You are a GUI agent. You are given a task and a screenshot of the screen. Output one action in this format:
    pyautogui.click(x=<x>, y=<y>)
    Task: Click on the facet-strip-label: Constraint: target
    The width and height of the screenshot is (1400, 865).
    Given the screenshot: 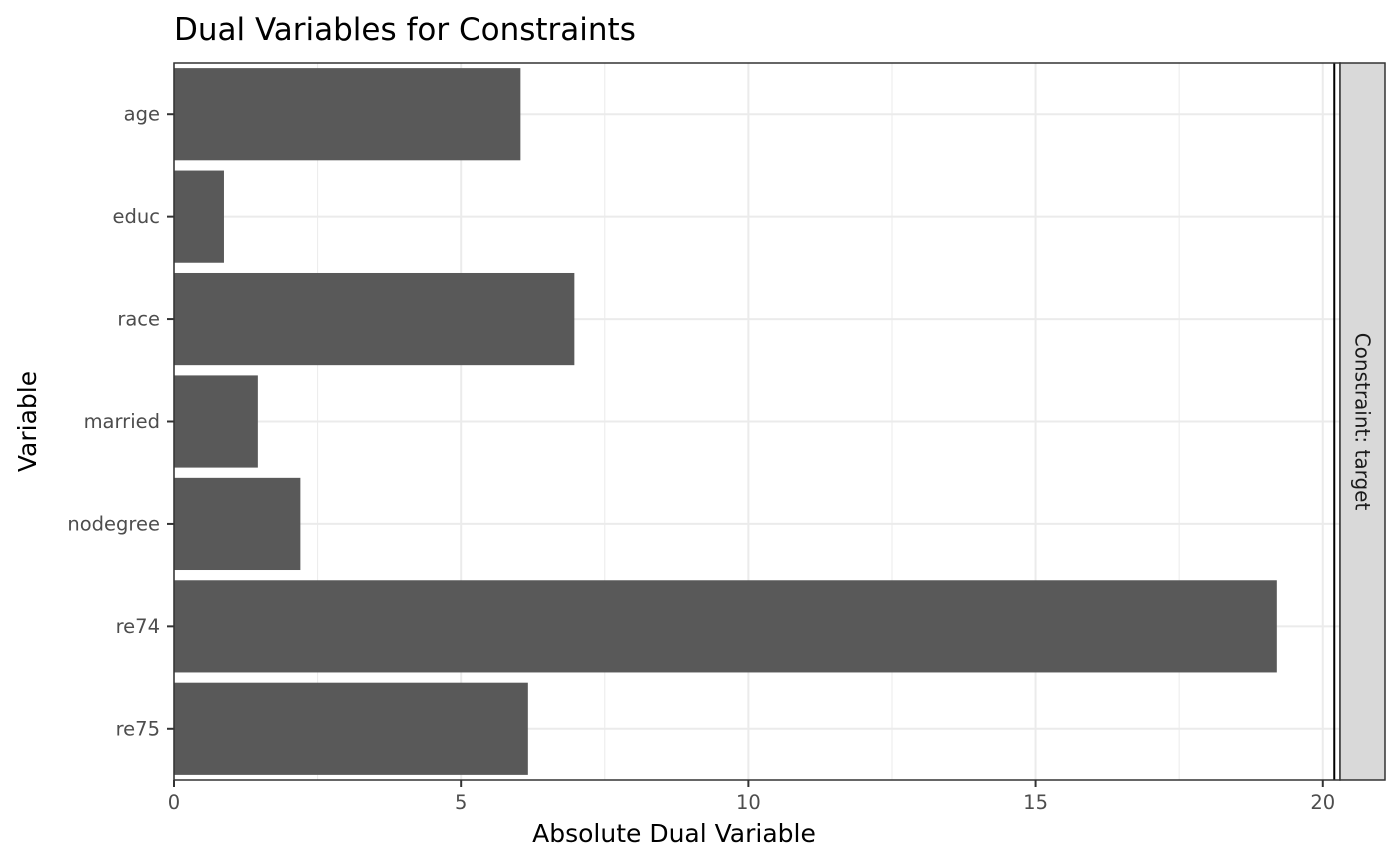 What is the action you would take?
    pyautogui.click(x=1363, y=422)
    